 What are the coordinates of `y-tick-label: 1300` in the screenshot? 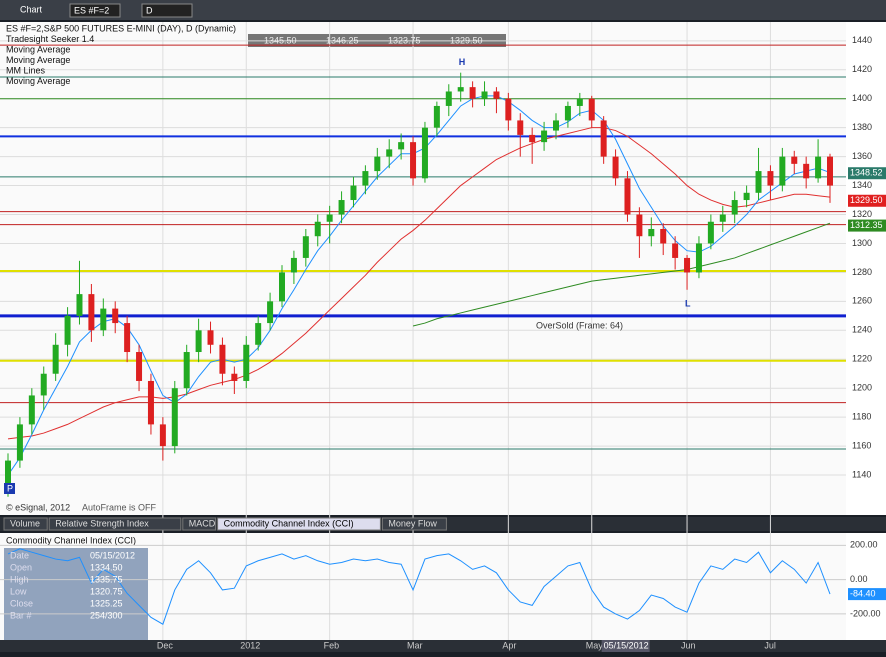 It's located at (862, 243).